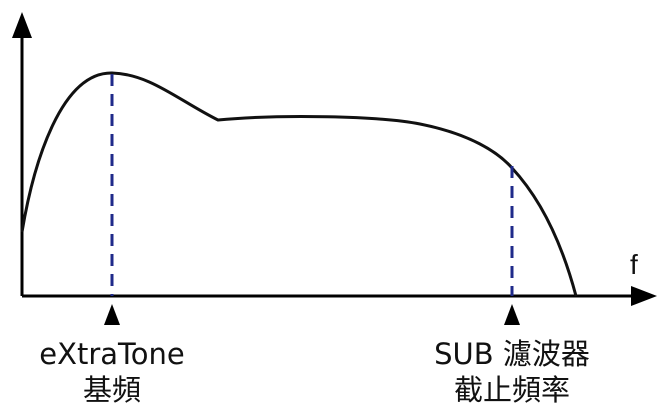 This screenshot has width=657, height=410. I want to click on x-axis-label: f, so click(634, 264).